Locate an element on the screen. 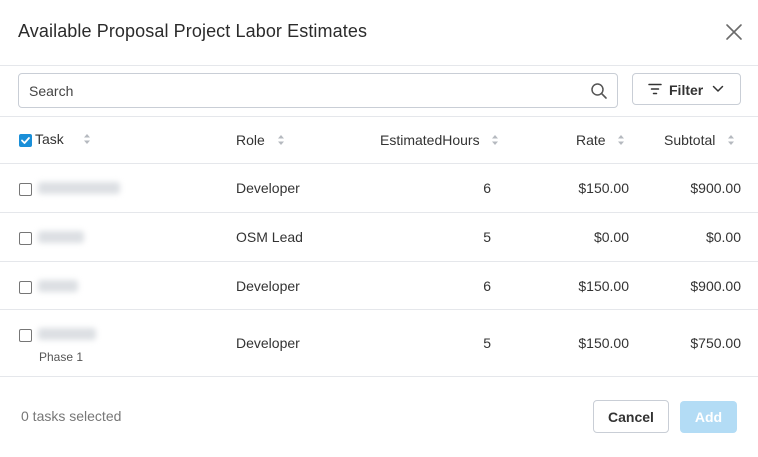  column-rate-label: Rate is located at coordinates (591, 140).